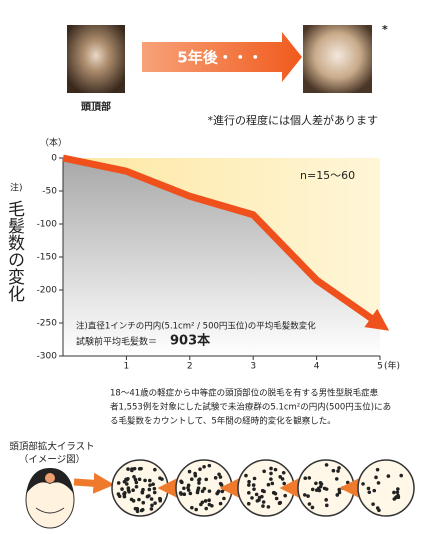 The height and width of the screenshot is (534, 430). I want to click on y-unit: （本）, so click(53, 143).